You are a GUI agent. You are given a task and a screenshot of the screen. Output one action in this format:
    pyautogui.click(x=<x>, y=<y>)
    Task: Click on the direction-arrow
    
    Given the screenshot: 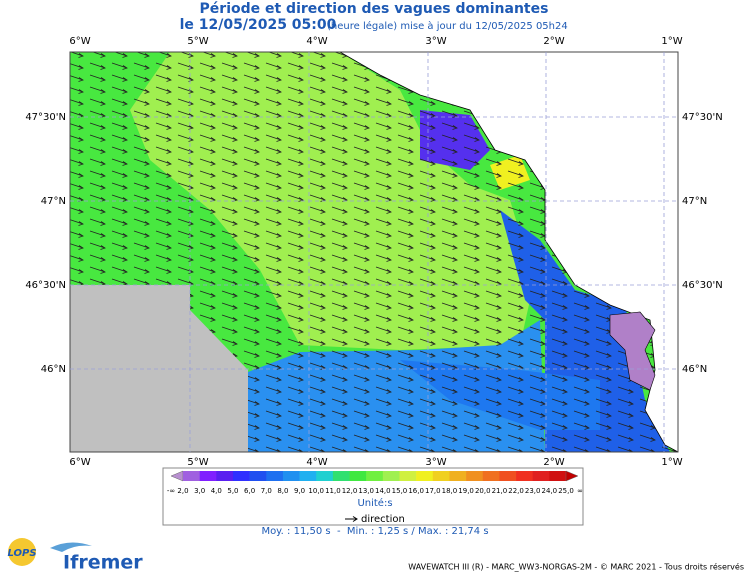 What is the action you would take?
    pyautogui.click(x=351, y=519)
    